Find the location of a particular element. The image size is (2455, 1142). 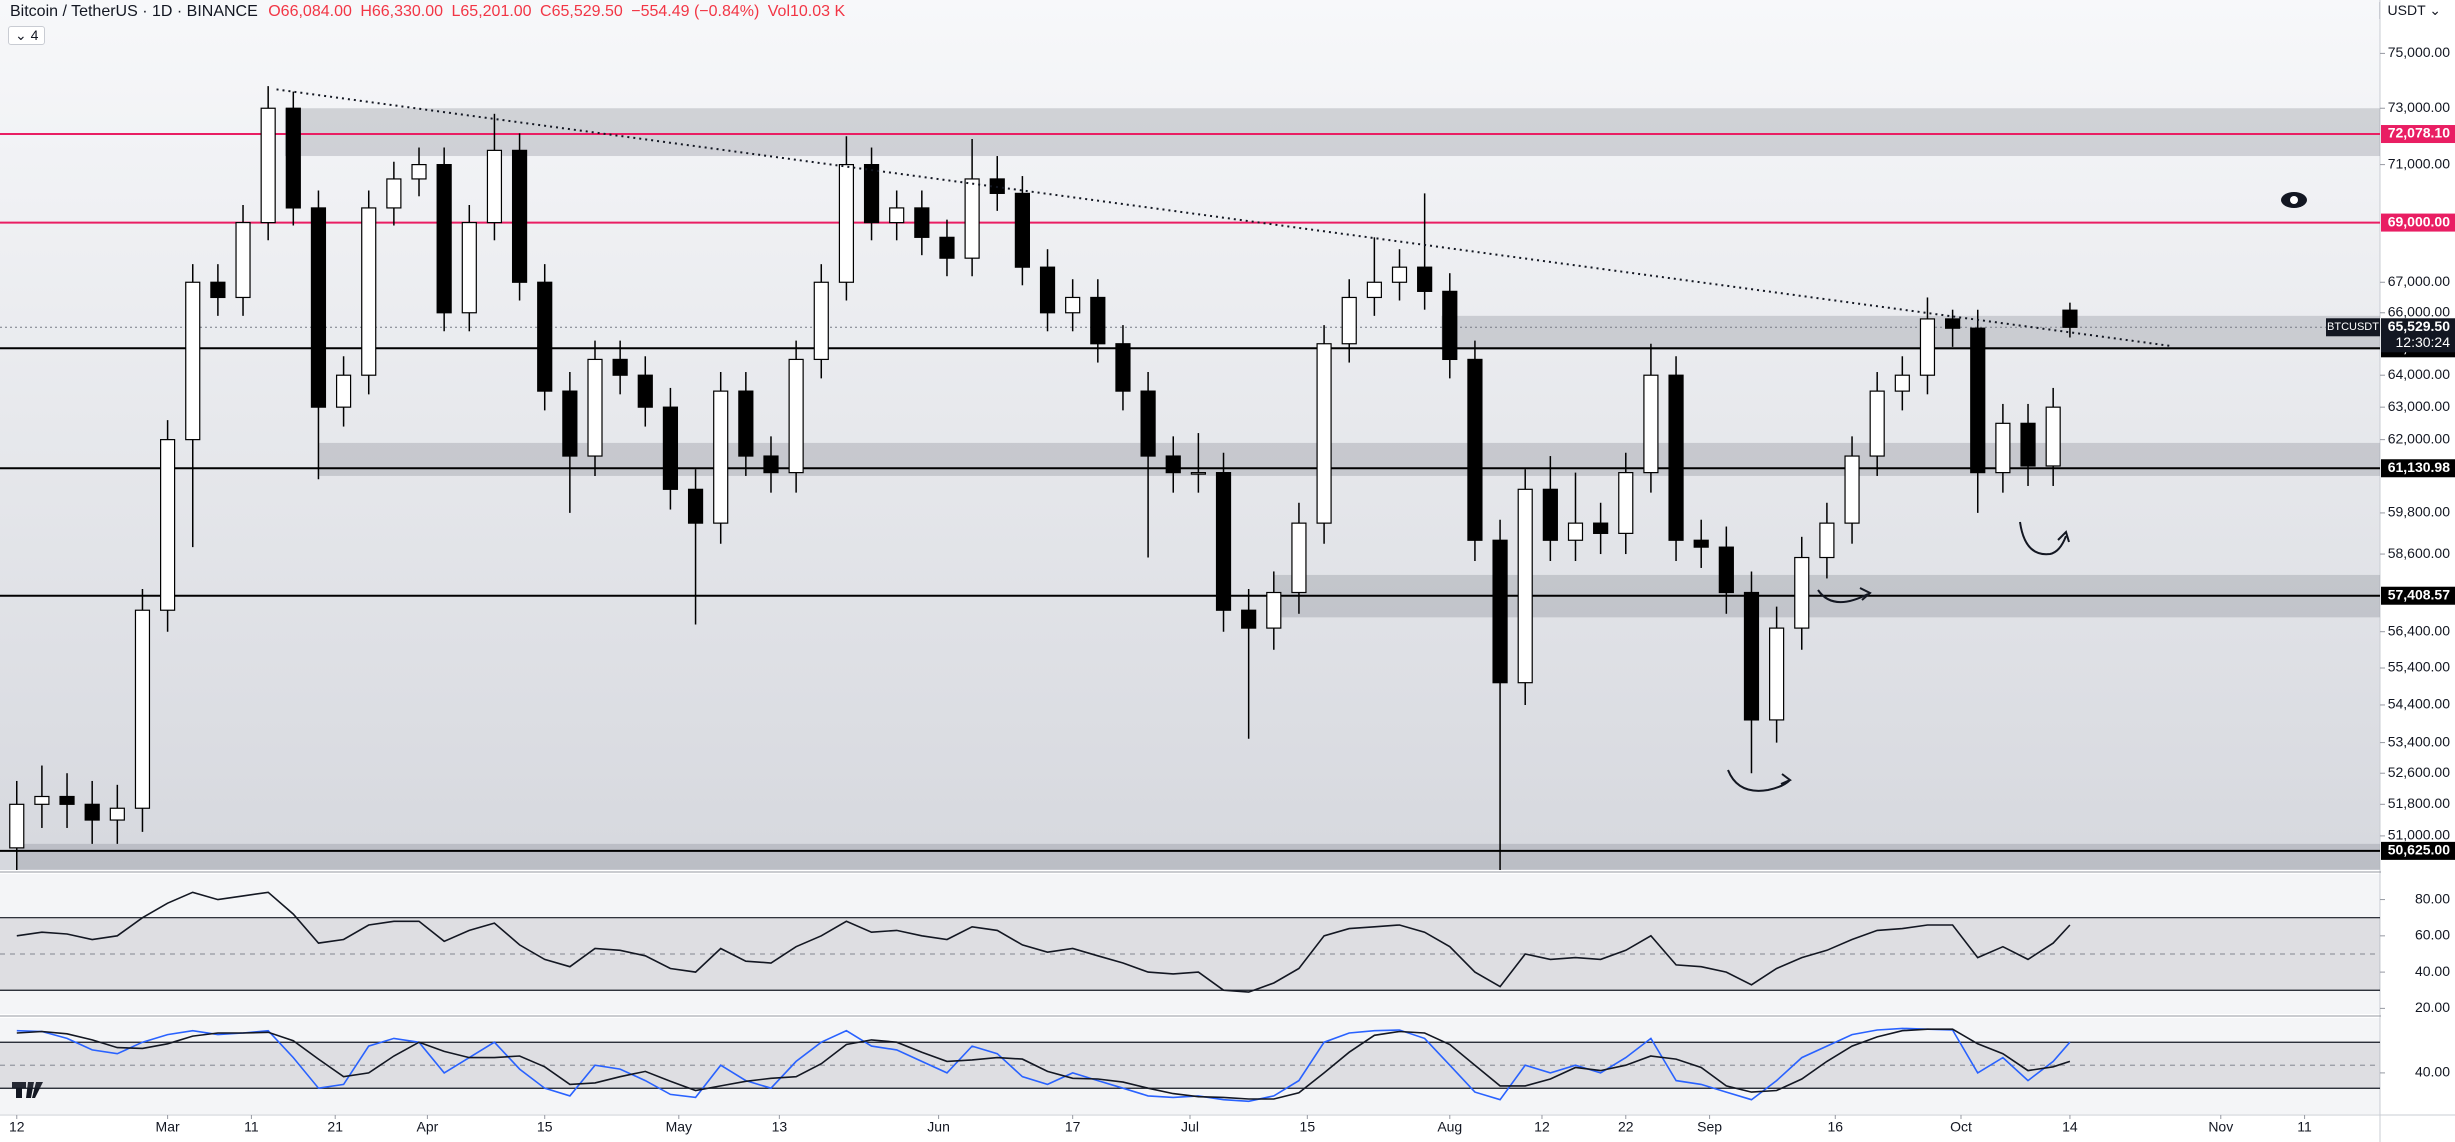

symbol-tag: BTCUSDT is located at coordinates (2353, 327).